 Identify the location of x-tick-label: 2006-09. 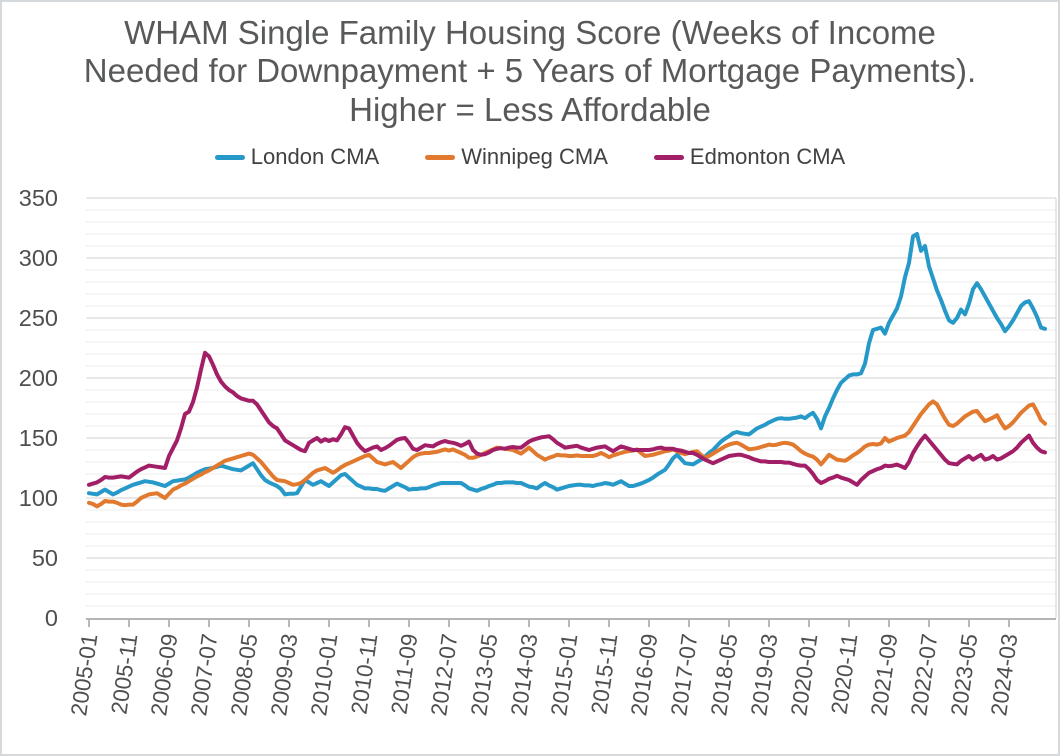
(164, 674).